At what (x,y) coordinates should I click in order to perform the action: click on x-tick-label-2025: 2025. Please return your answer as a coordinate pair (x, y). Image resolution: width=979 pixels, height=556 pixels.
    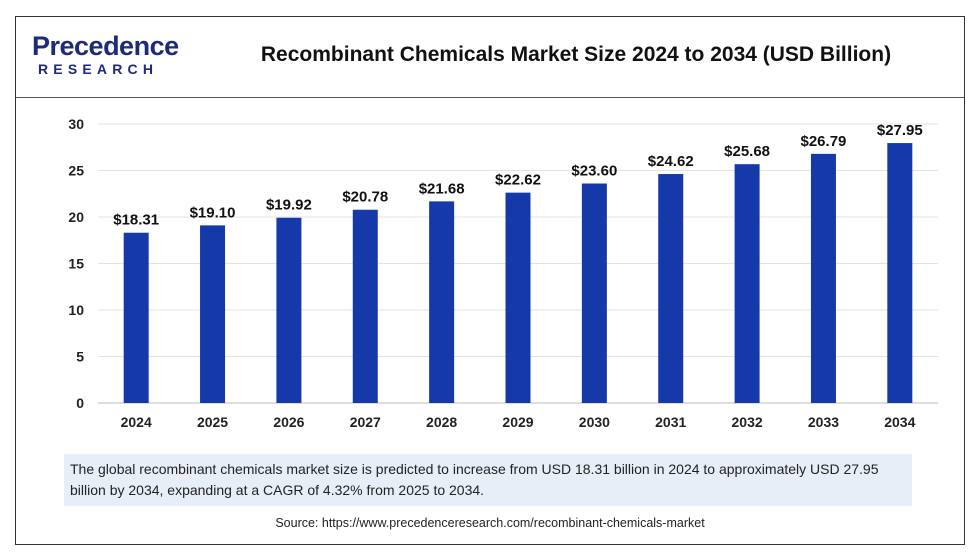
    Looking at the image, I should click on (212, 422).